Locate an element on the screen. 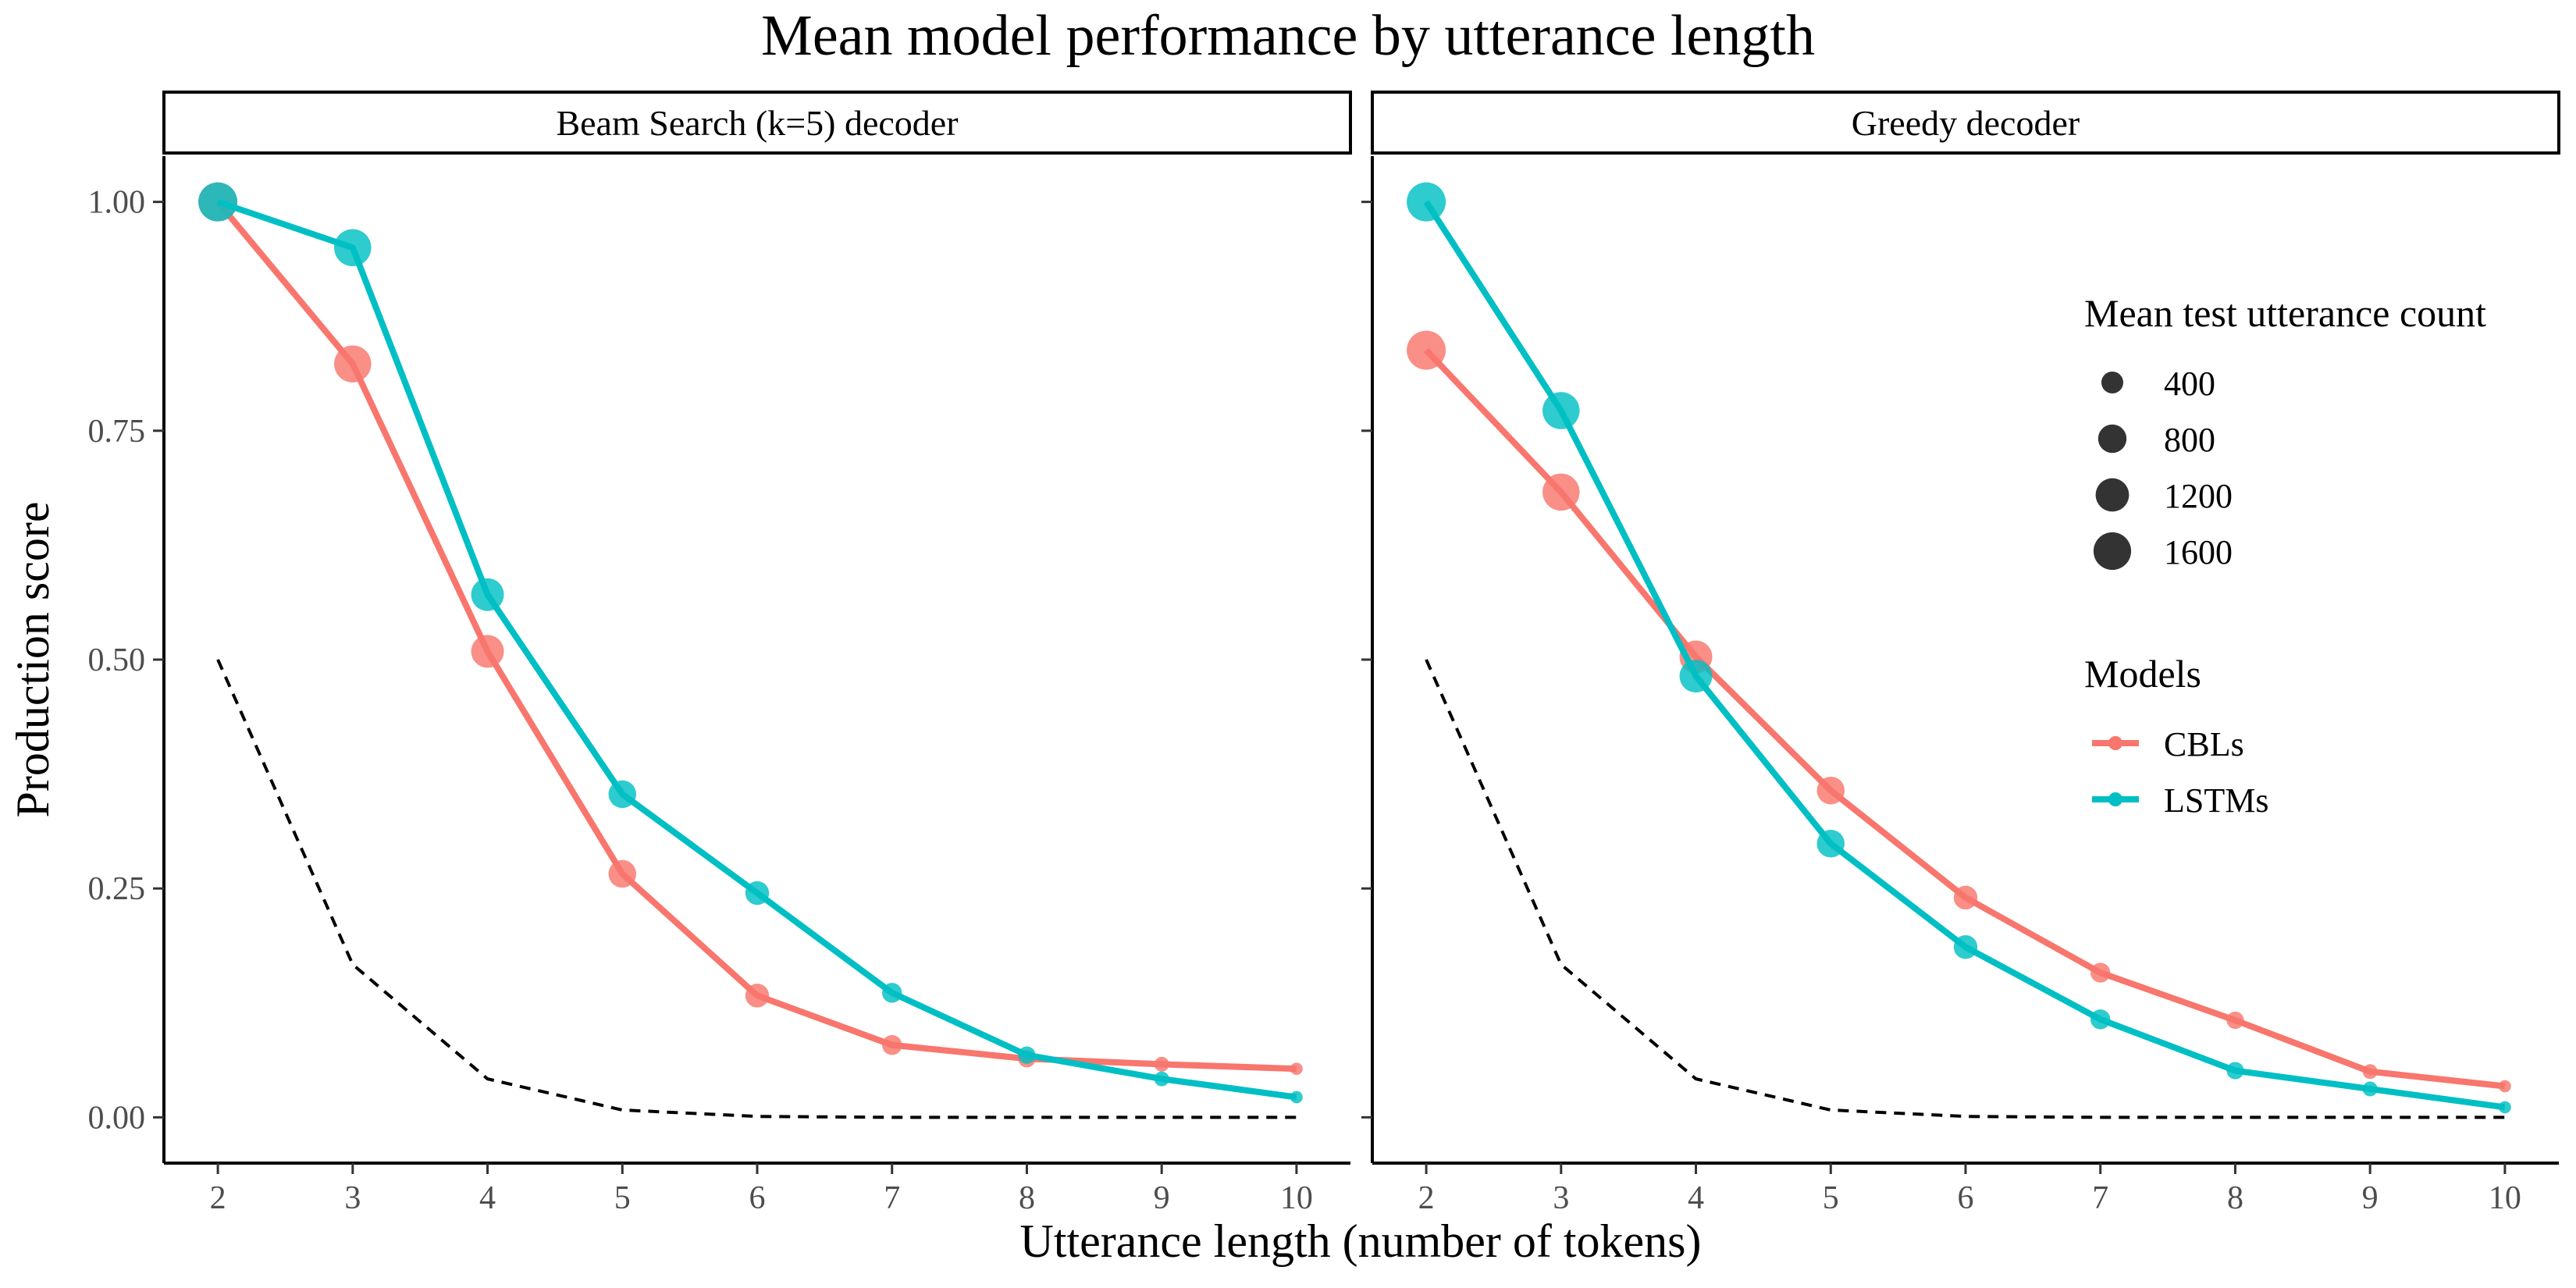 The image size is (2576, 1288). x-axis-title: Utterance length (number of tokens) is located at coordinates (1360, 1241).